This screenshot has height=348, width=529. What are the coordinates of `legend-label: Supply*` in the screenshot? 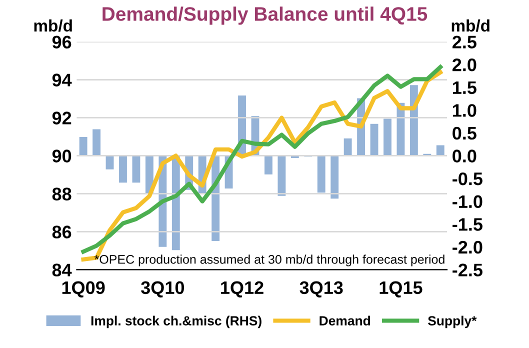 It's located at (452, 322).